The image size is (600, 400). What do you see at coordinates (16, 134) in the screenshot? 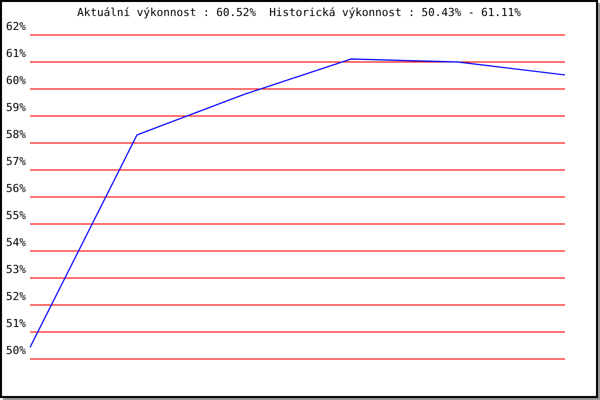
I see `y-tick-label: 58%` at bounding box center [16, 134].